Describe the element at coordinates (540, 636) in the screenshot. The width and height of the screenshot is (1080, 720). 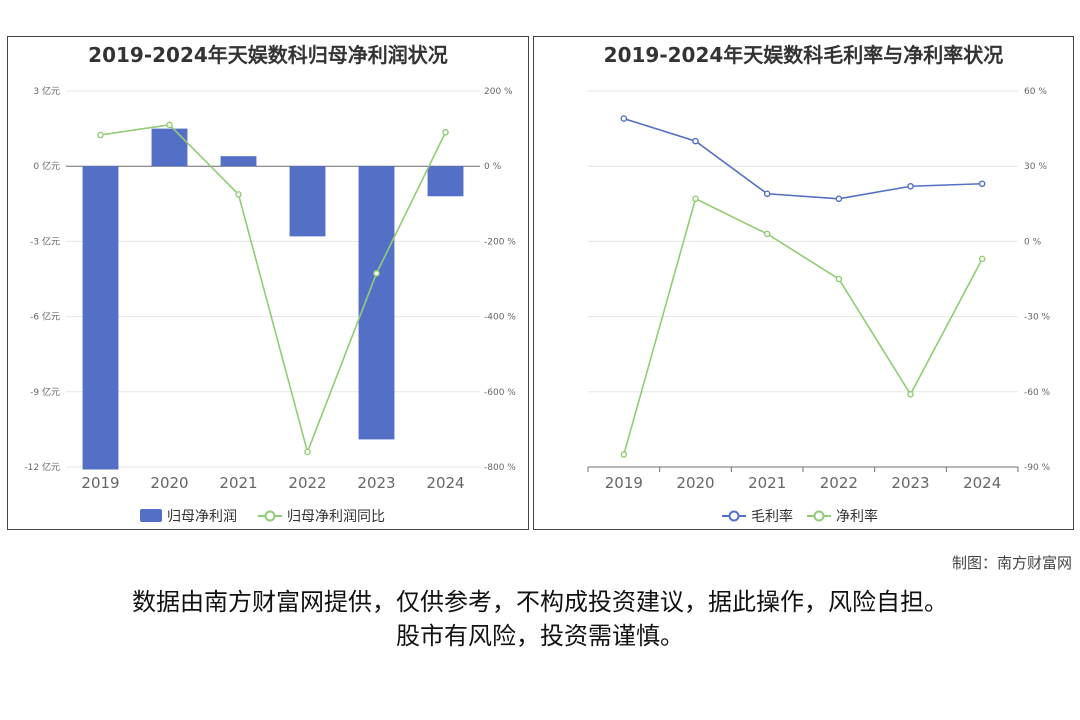
I see `disclaimer-line-2: 股市有风险，投资需谨慎。` at that location.